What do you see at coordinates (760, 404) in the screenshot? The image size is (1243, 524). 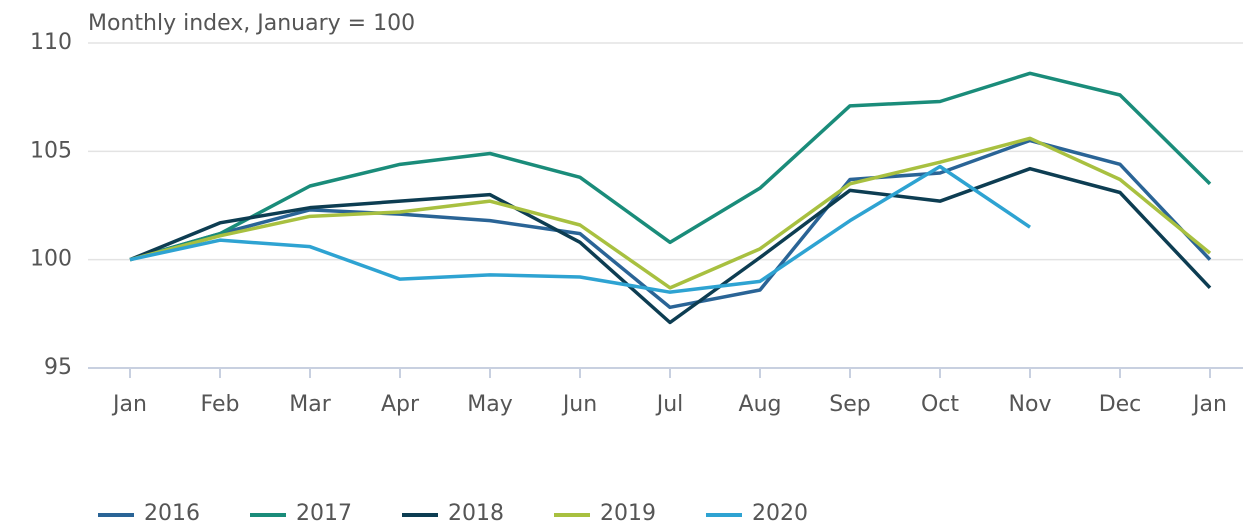 I see `x-tick-label: Aug` at bounding box center [760, 404].